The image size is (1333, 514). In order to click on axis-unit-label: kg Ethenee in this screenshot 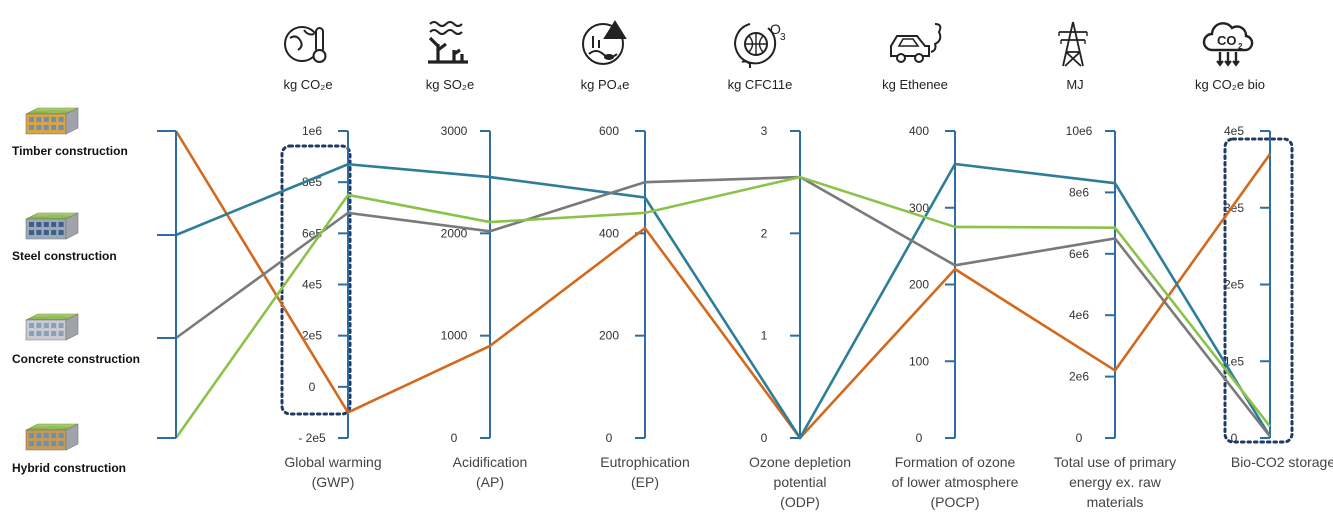, I will do `click(915, 84)`.